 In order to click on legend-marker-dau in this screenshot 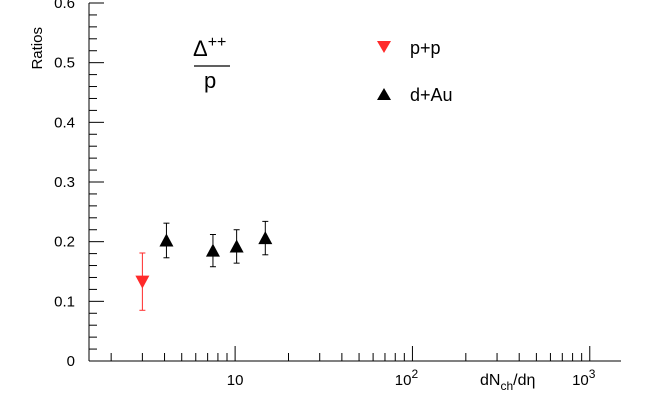, I will do `click(384, 94)`.